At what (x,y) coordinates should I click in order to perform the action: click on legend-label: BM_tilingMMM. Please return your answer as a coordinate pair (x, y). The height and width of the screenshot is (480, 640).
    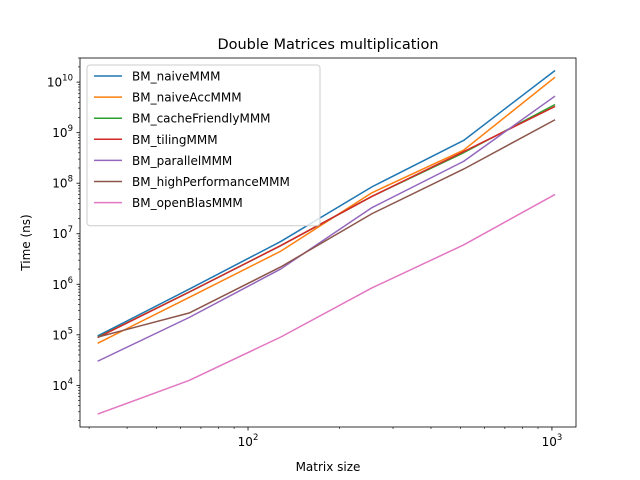
    Looking at the image, I should click on (175, 140).